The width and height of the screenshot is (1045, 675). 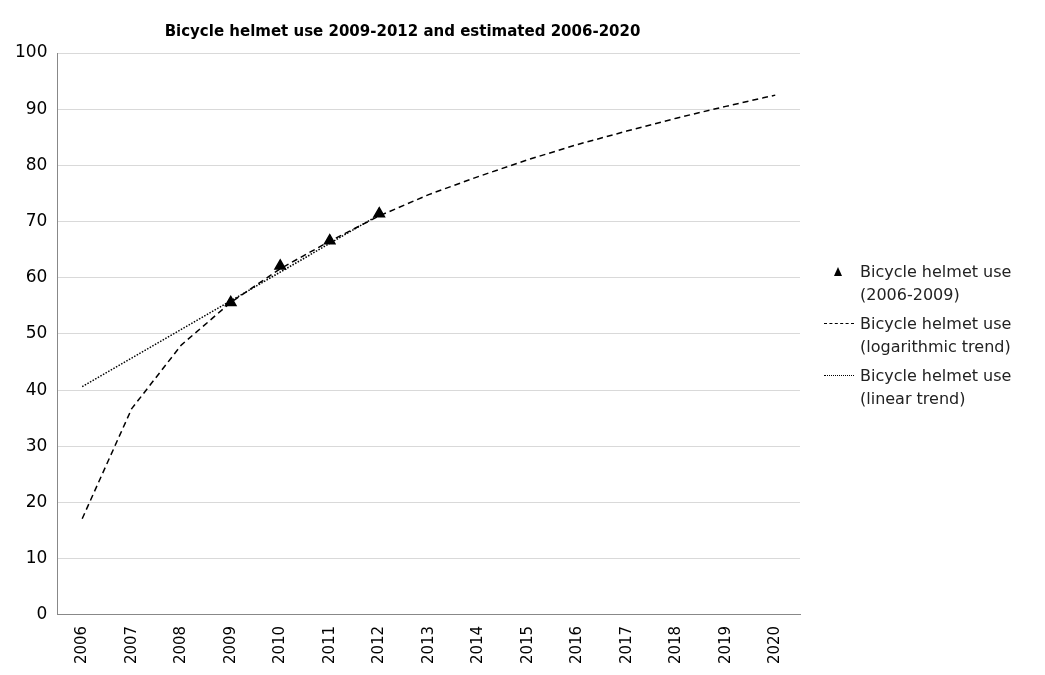 What do you see at coordinates (36, 444) in the screenshot?
I see `y-tick-label: 30` at bounding box center [36, 444].